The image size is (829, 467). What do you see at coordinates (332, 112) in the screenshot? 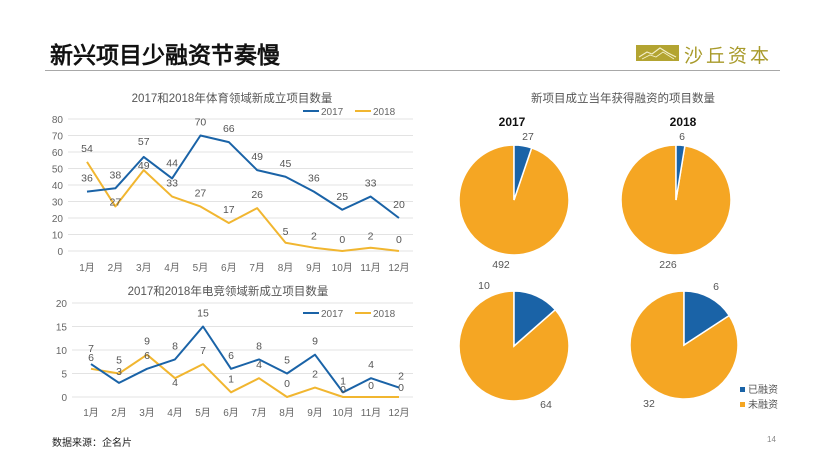
I see `legend-label-2017: 2017` at bounding box center [332, 112].